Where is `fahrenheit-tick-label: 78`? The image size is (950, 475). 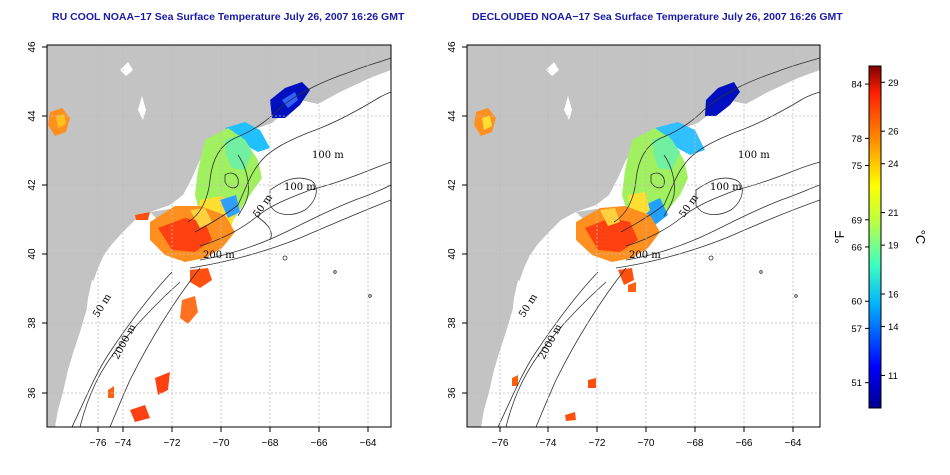 fahrenheit-tick-label: 78 is located at coordinates (856, 139).